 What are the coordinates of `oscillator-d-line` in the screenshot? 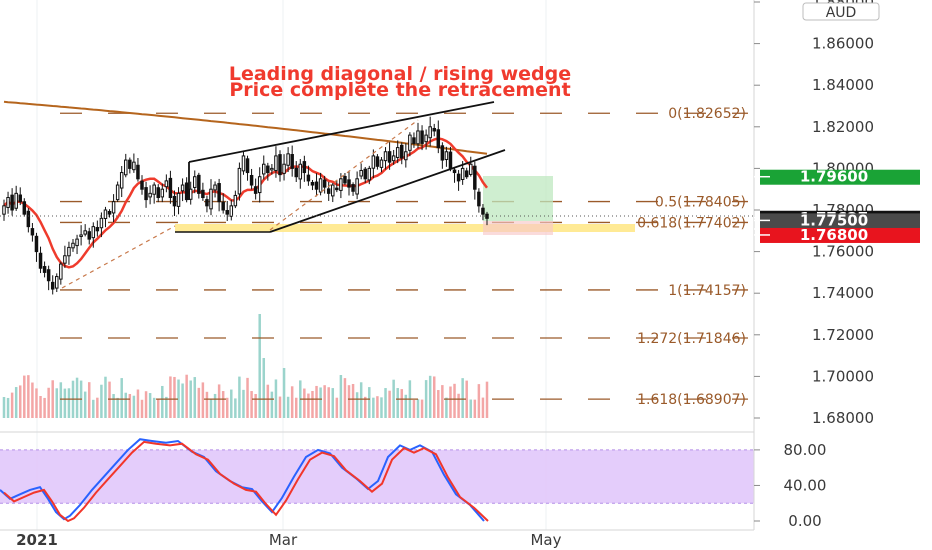 It's located at (246, 481).